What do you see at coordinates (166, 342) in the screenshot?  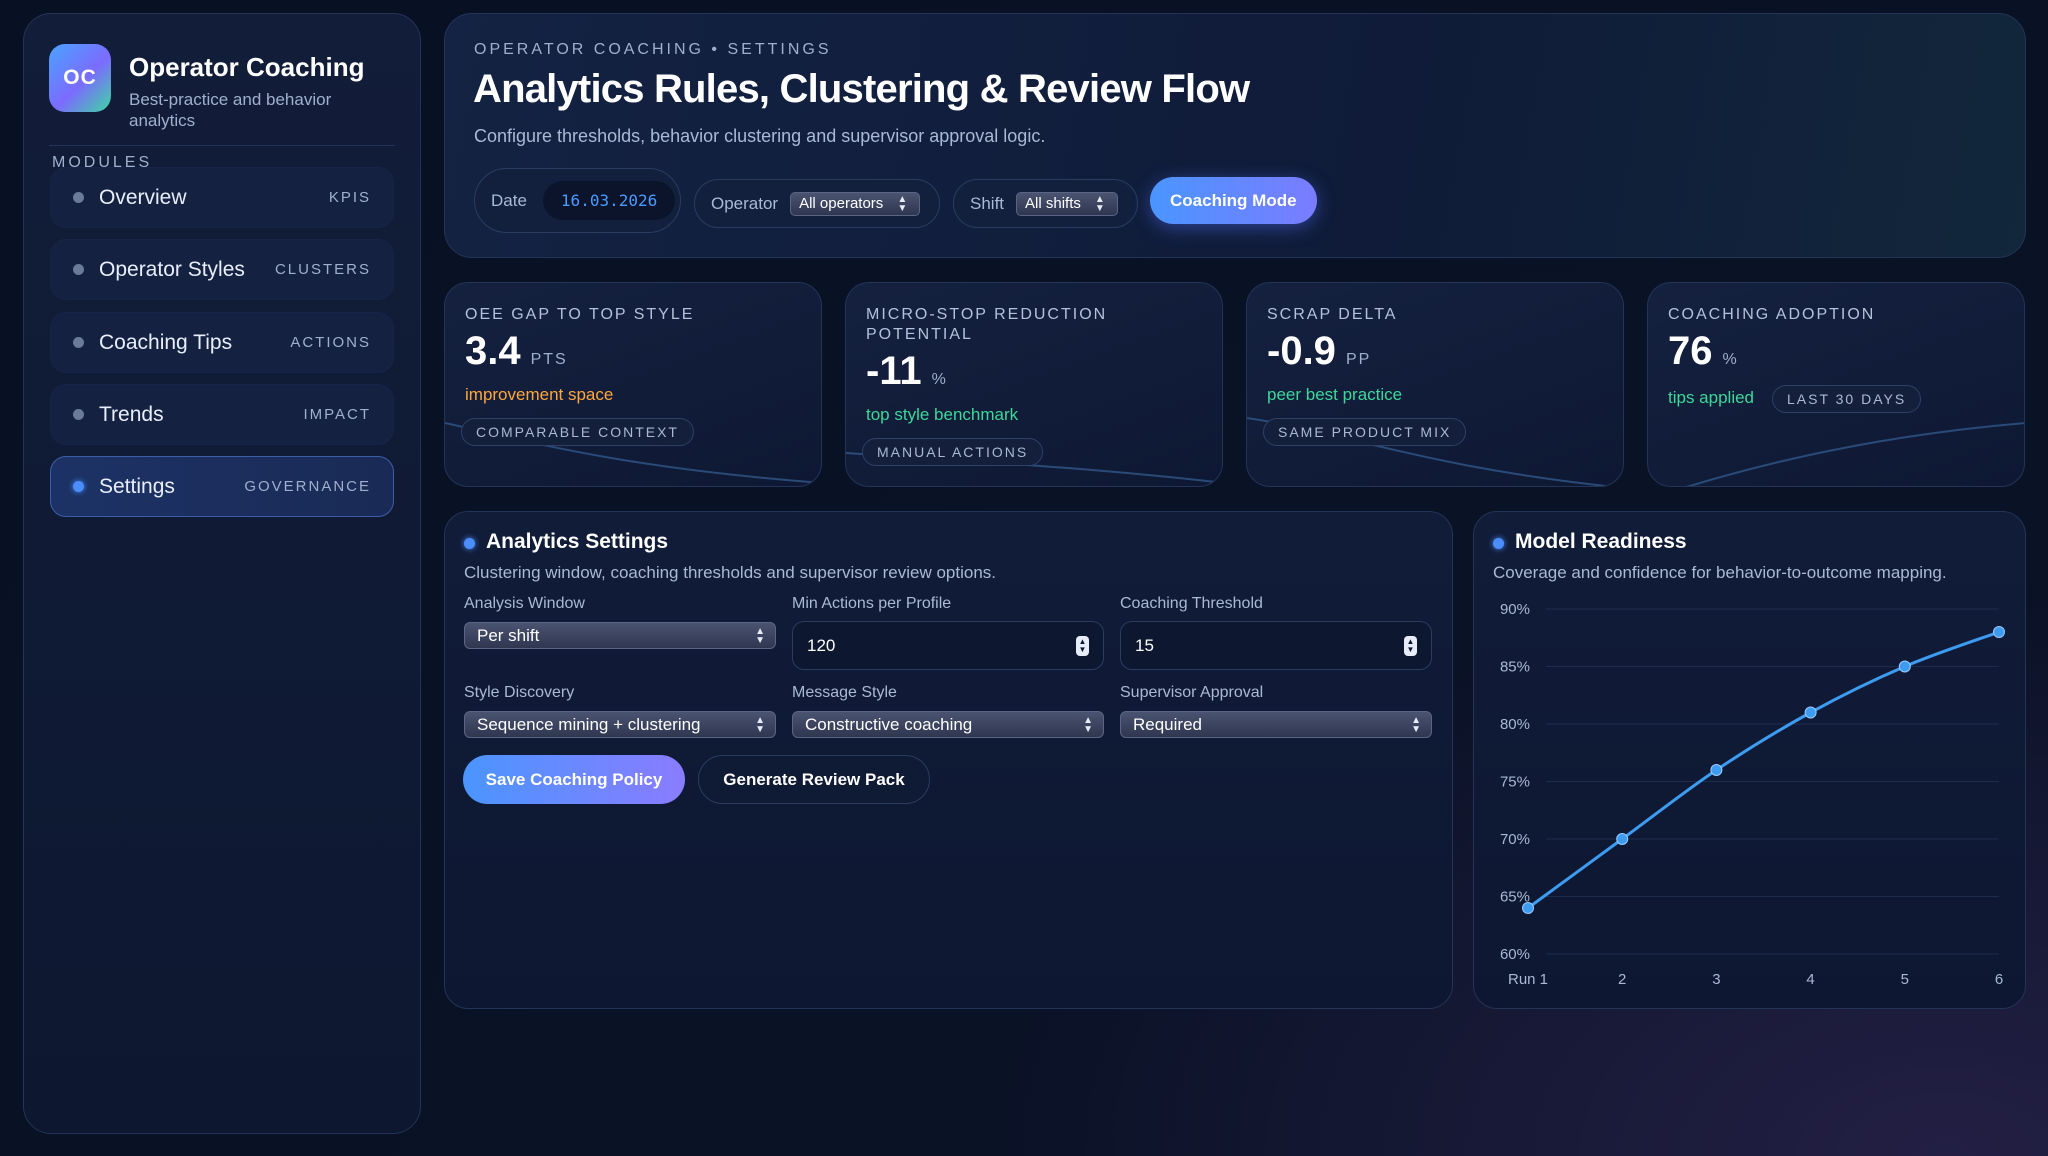 I see `sidebar-item-label: Coaching Tips` at bounding box center [166, 342].